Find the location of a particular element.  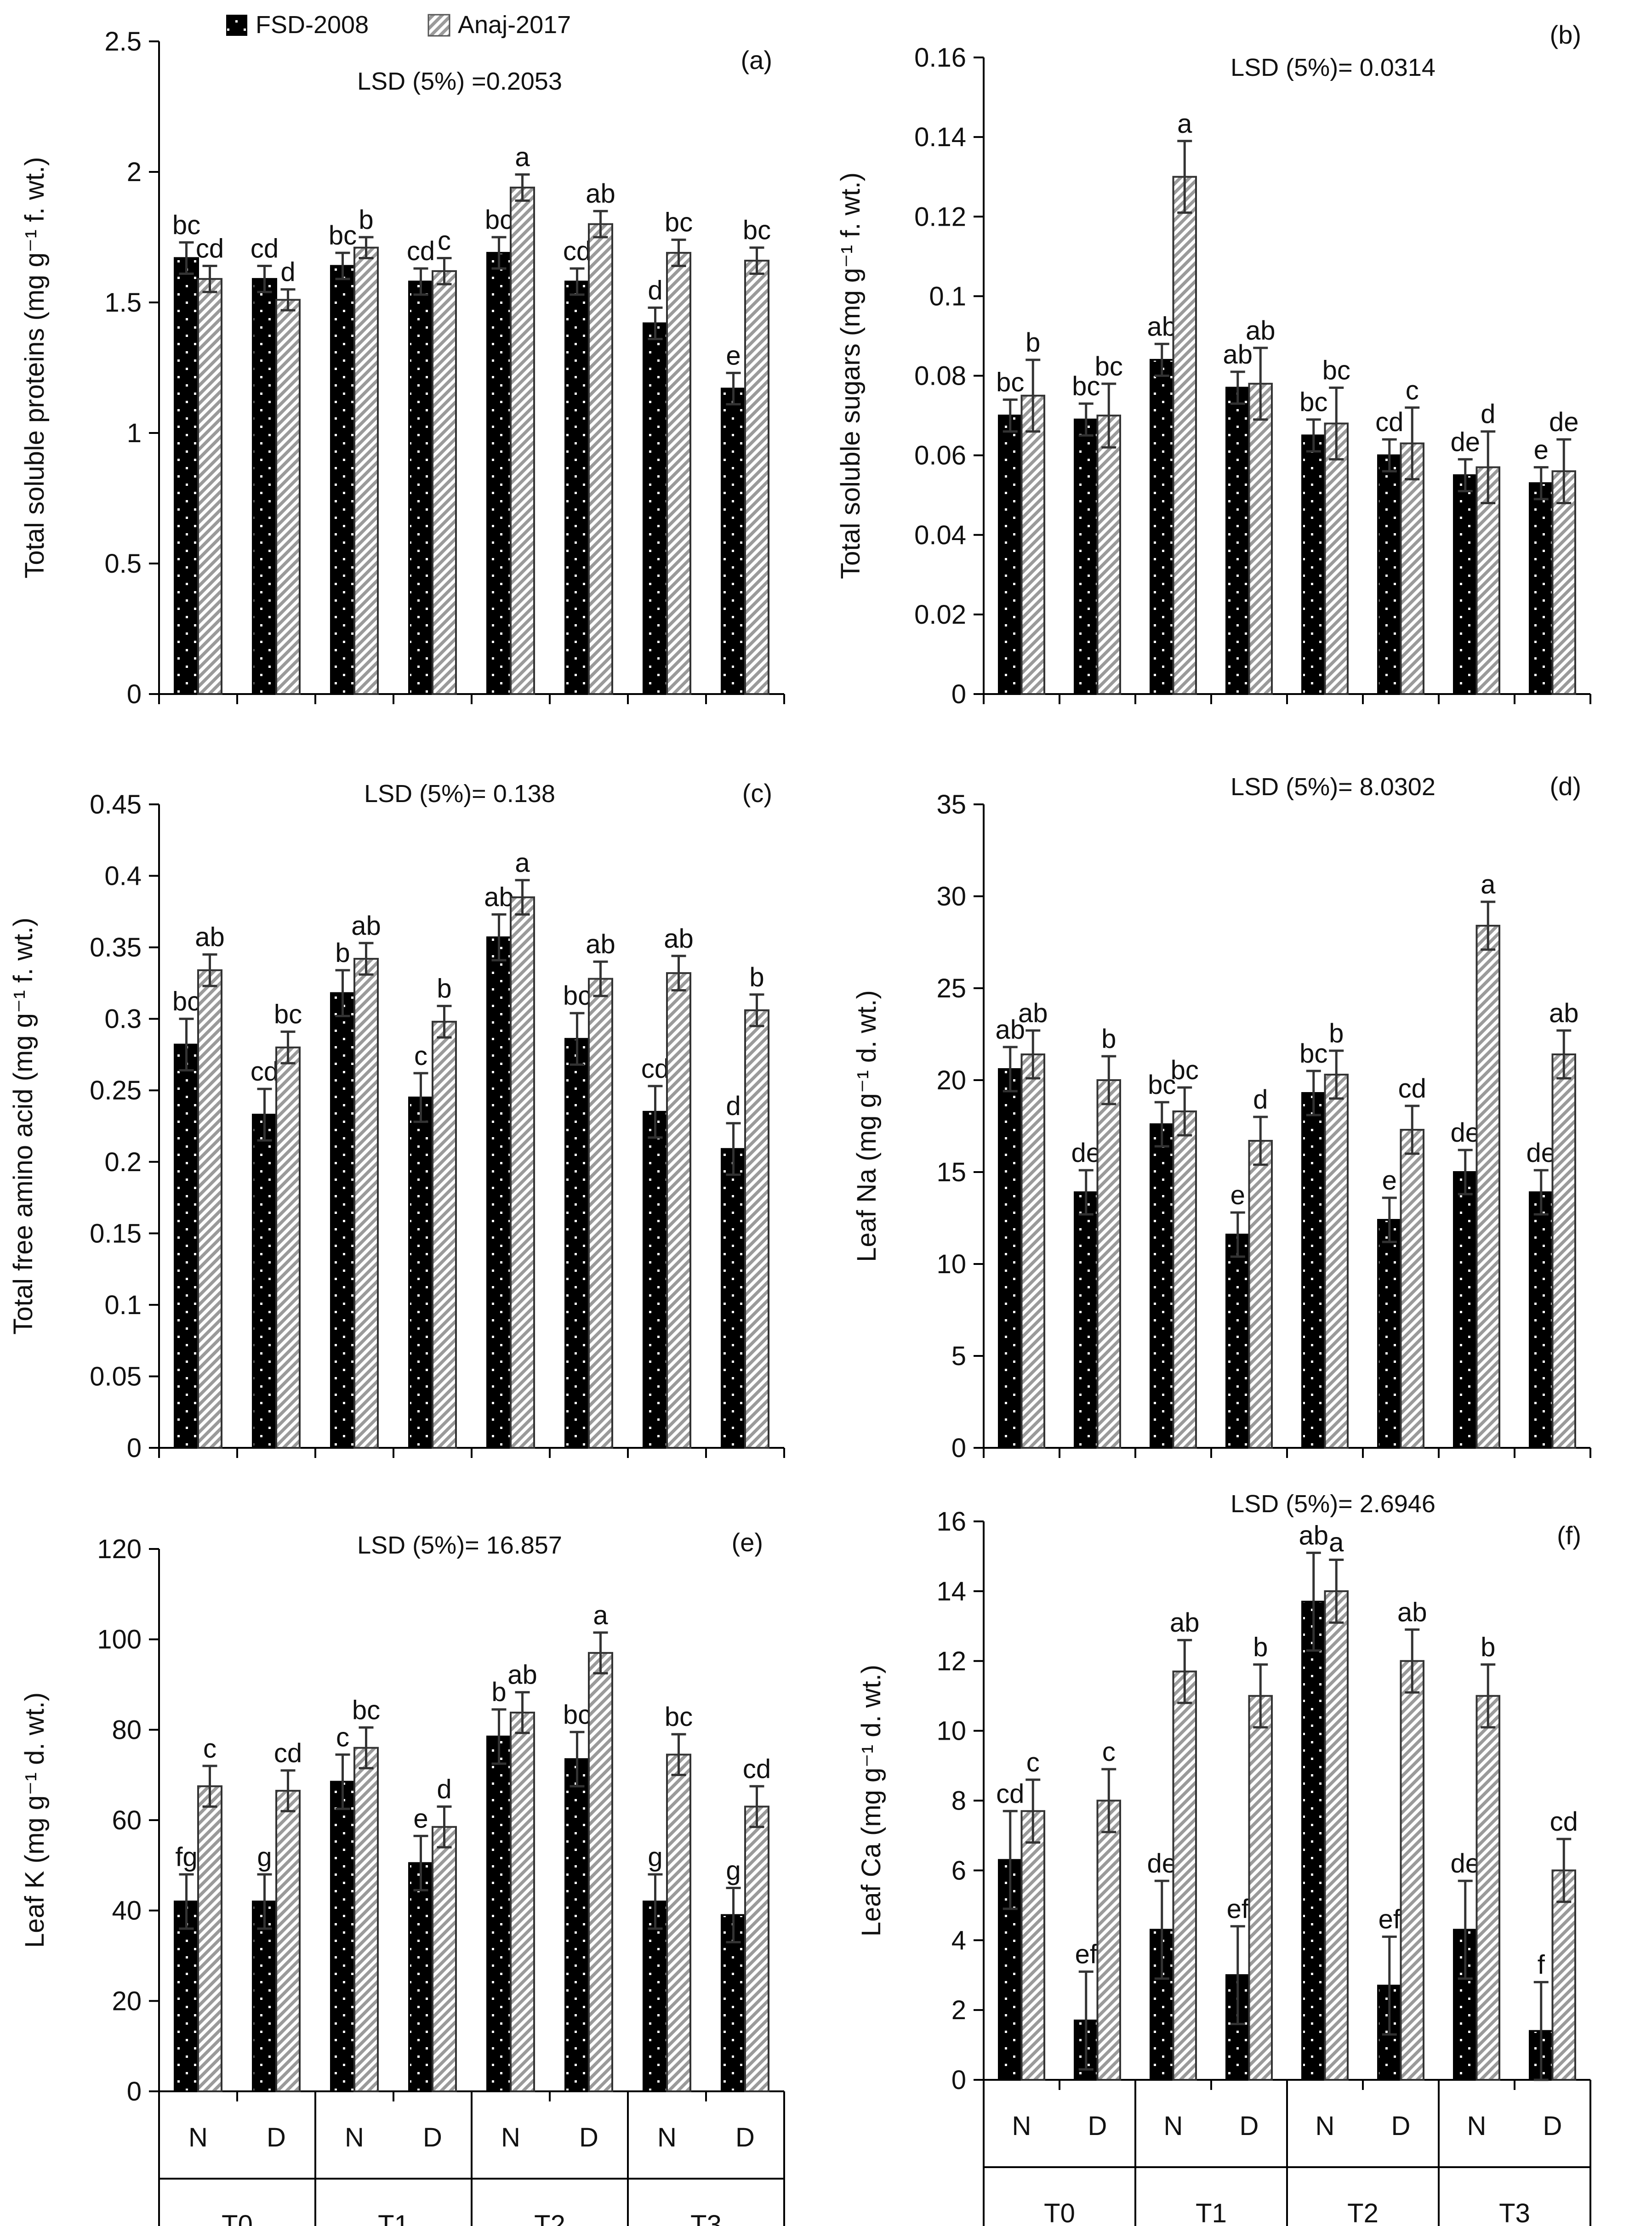

y-tick-label: 5 is located at coordinates (959, 1356).